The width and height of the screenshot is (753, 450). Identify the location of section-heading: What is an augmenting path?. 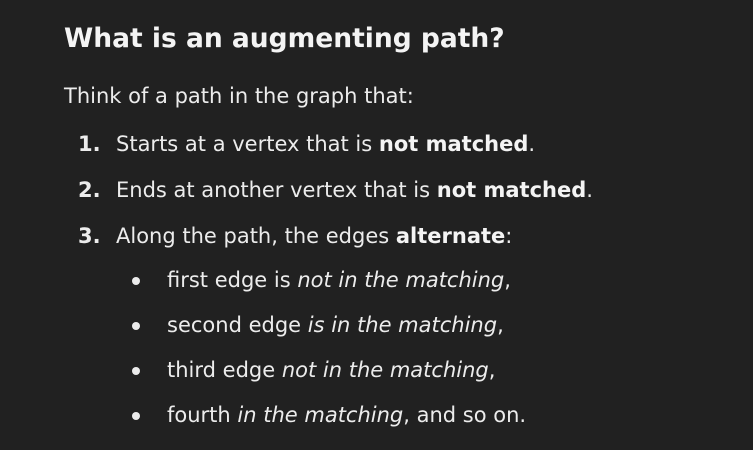
(284, 38).